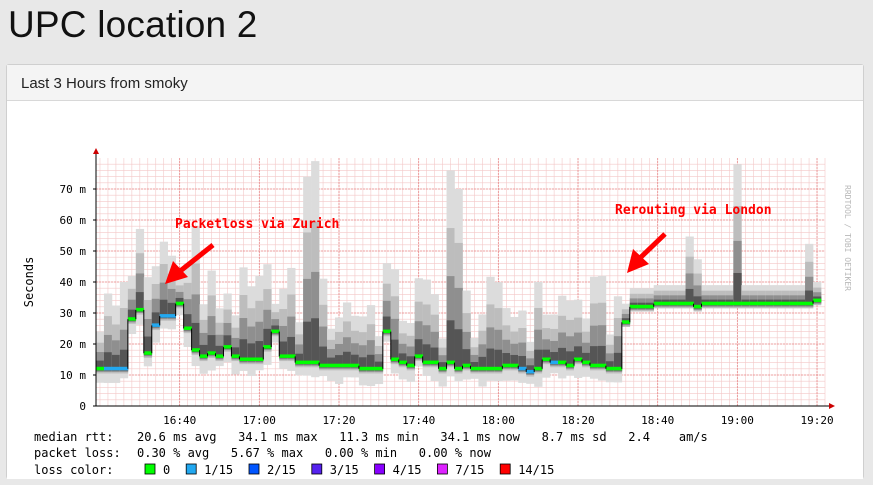 The width and height of the screenshot is (873, 485). Describe the element at coordinates (73, 313) in the screenshot. I see `y-tick-label: 30 m` at that location.